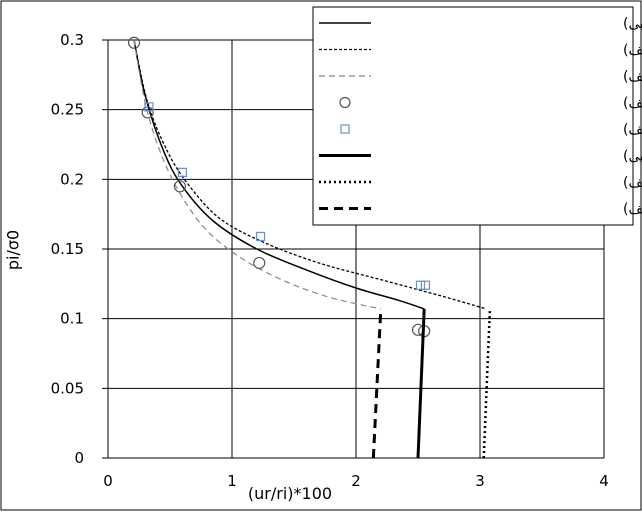  I want to click on legend-label: منحنی پاسخ زمین (سقف), so click(632, 51).